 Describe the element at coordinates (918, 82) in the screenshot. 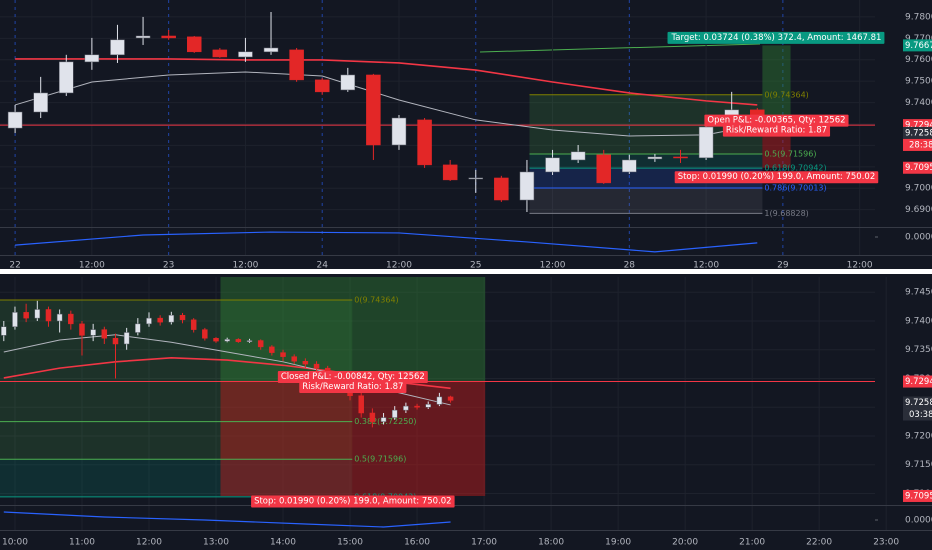

I see `y-tick-label: 9.75000` at that location.